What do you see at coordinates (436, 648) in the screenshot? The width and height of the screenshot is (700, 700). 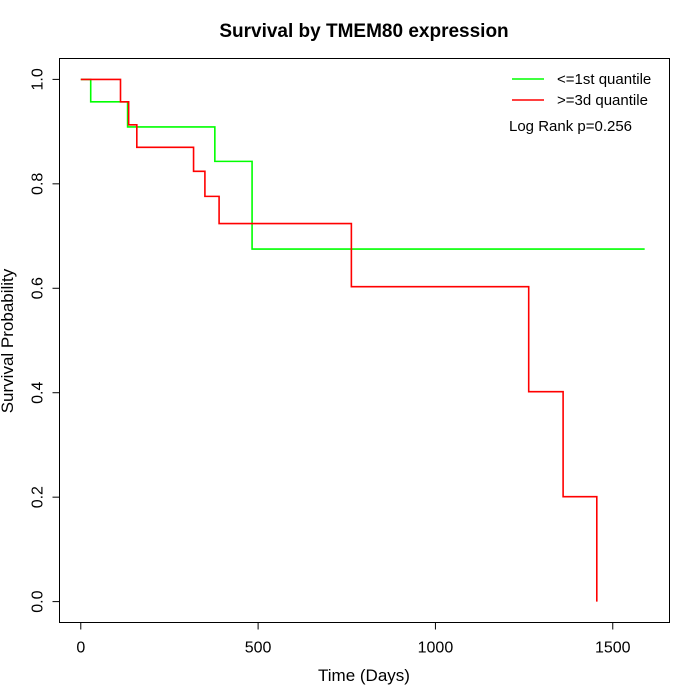 I see `x-tick-label: 1000` at bounding box center [436, 648].